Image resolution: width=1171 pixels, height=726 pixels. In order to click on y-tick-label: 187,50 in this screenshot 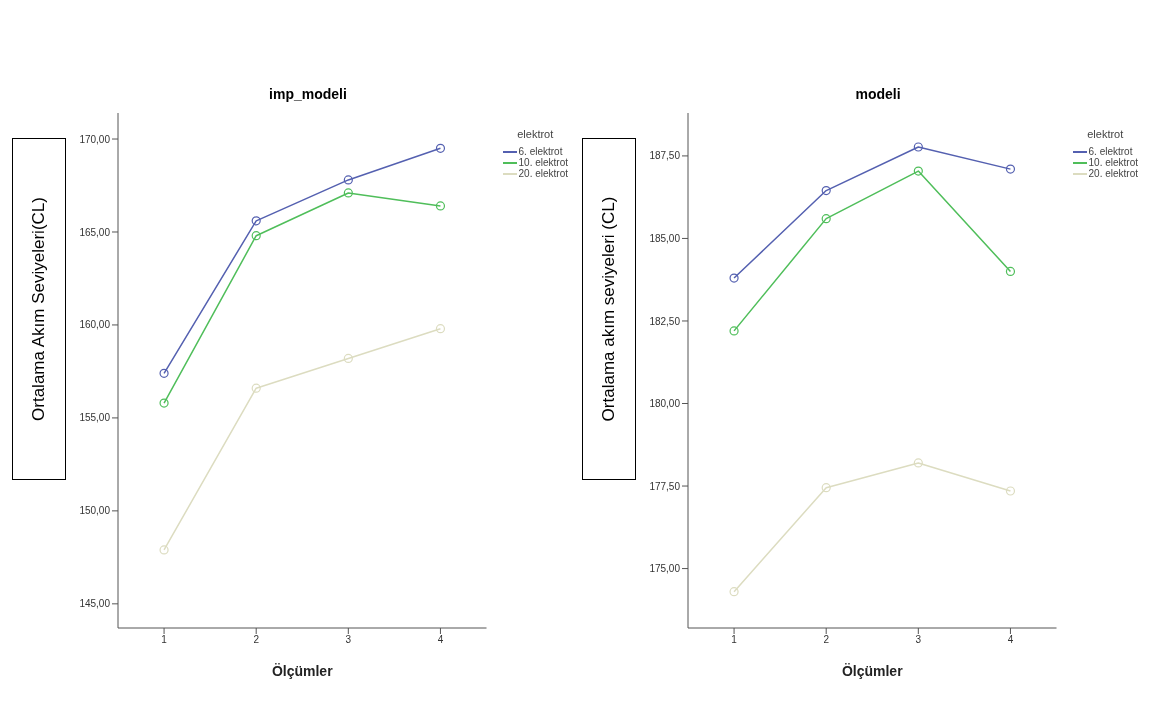, I will do `click(665, 156)`.